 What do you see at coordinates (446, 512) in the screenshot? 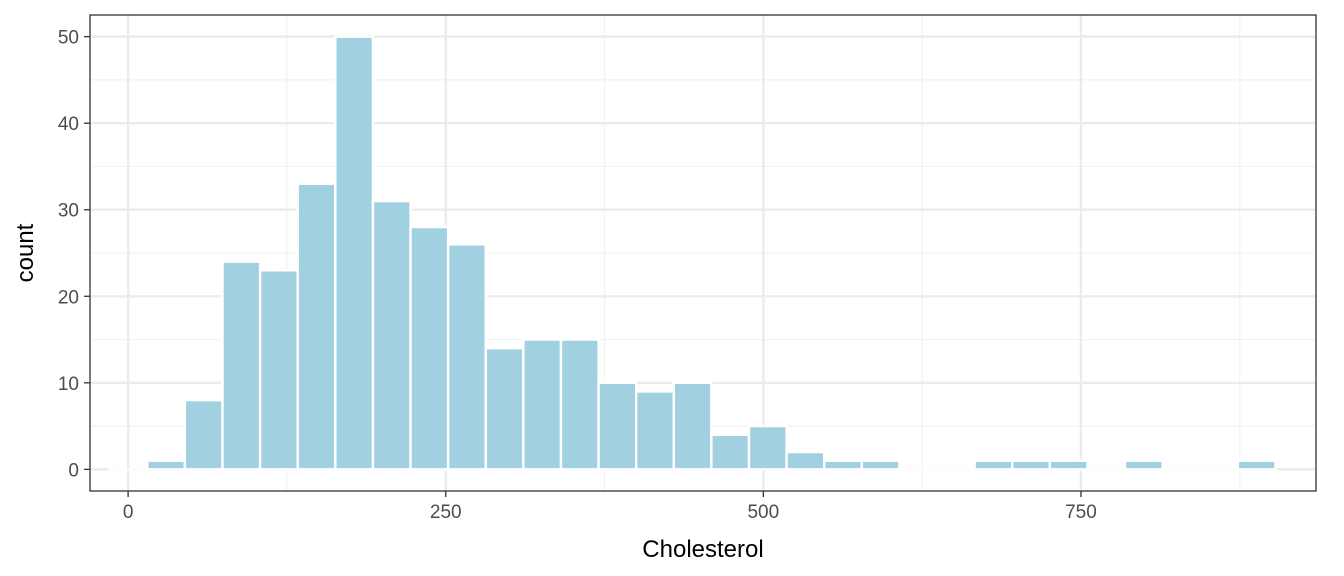
I see `x-tick-label: 250` at bounding box center [446, 512].